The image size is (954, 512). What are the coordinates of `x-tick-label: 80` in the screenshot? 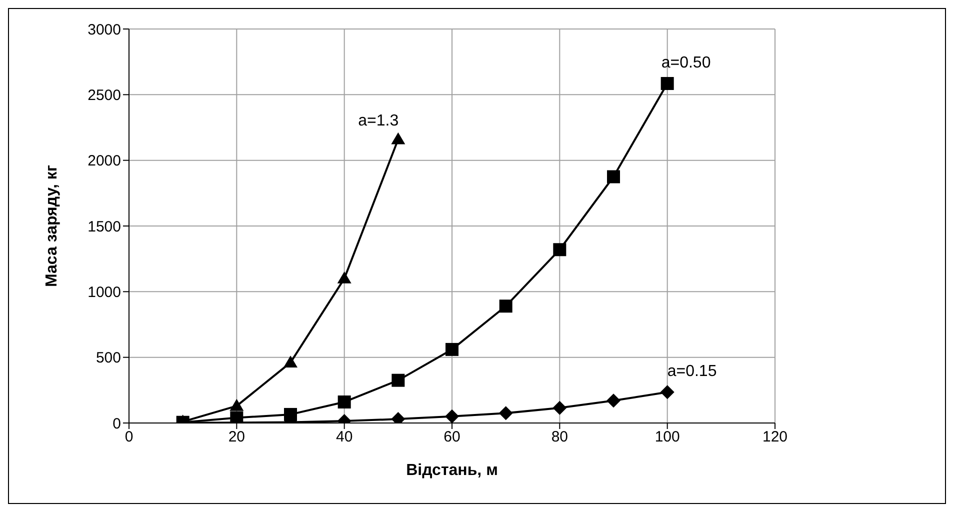 It's located at (559, 437).